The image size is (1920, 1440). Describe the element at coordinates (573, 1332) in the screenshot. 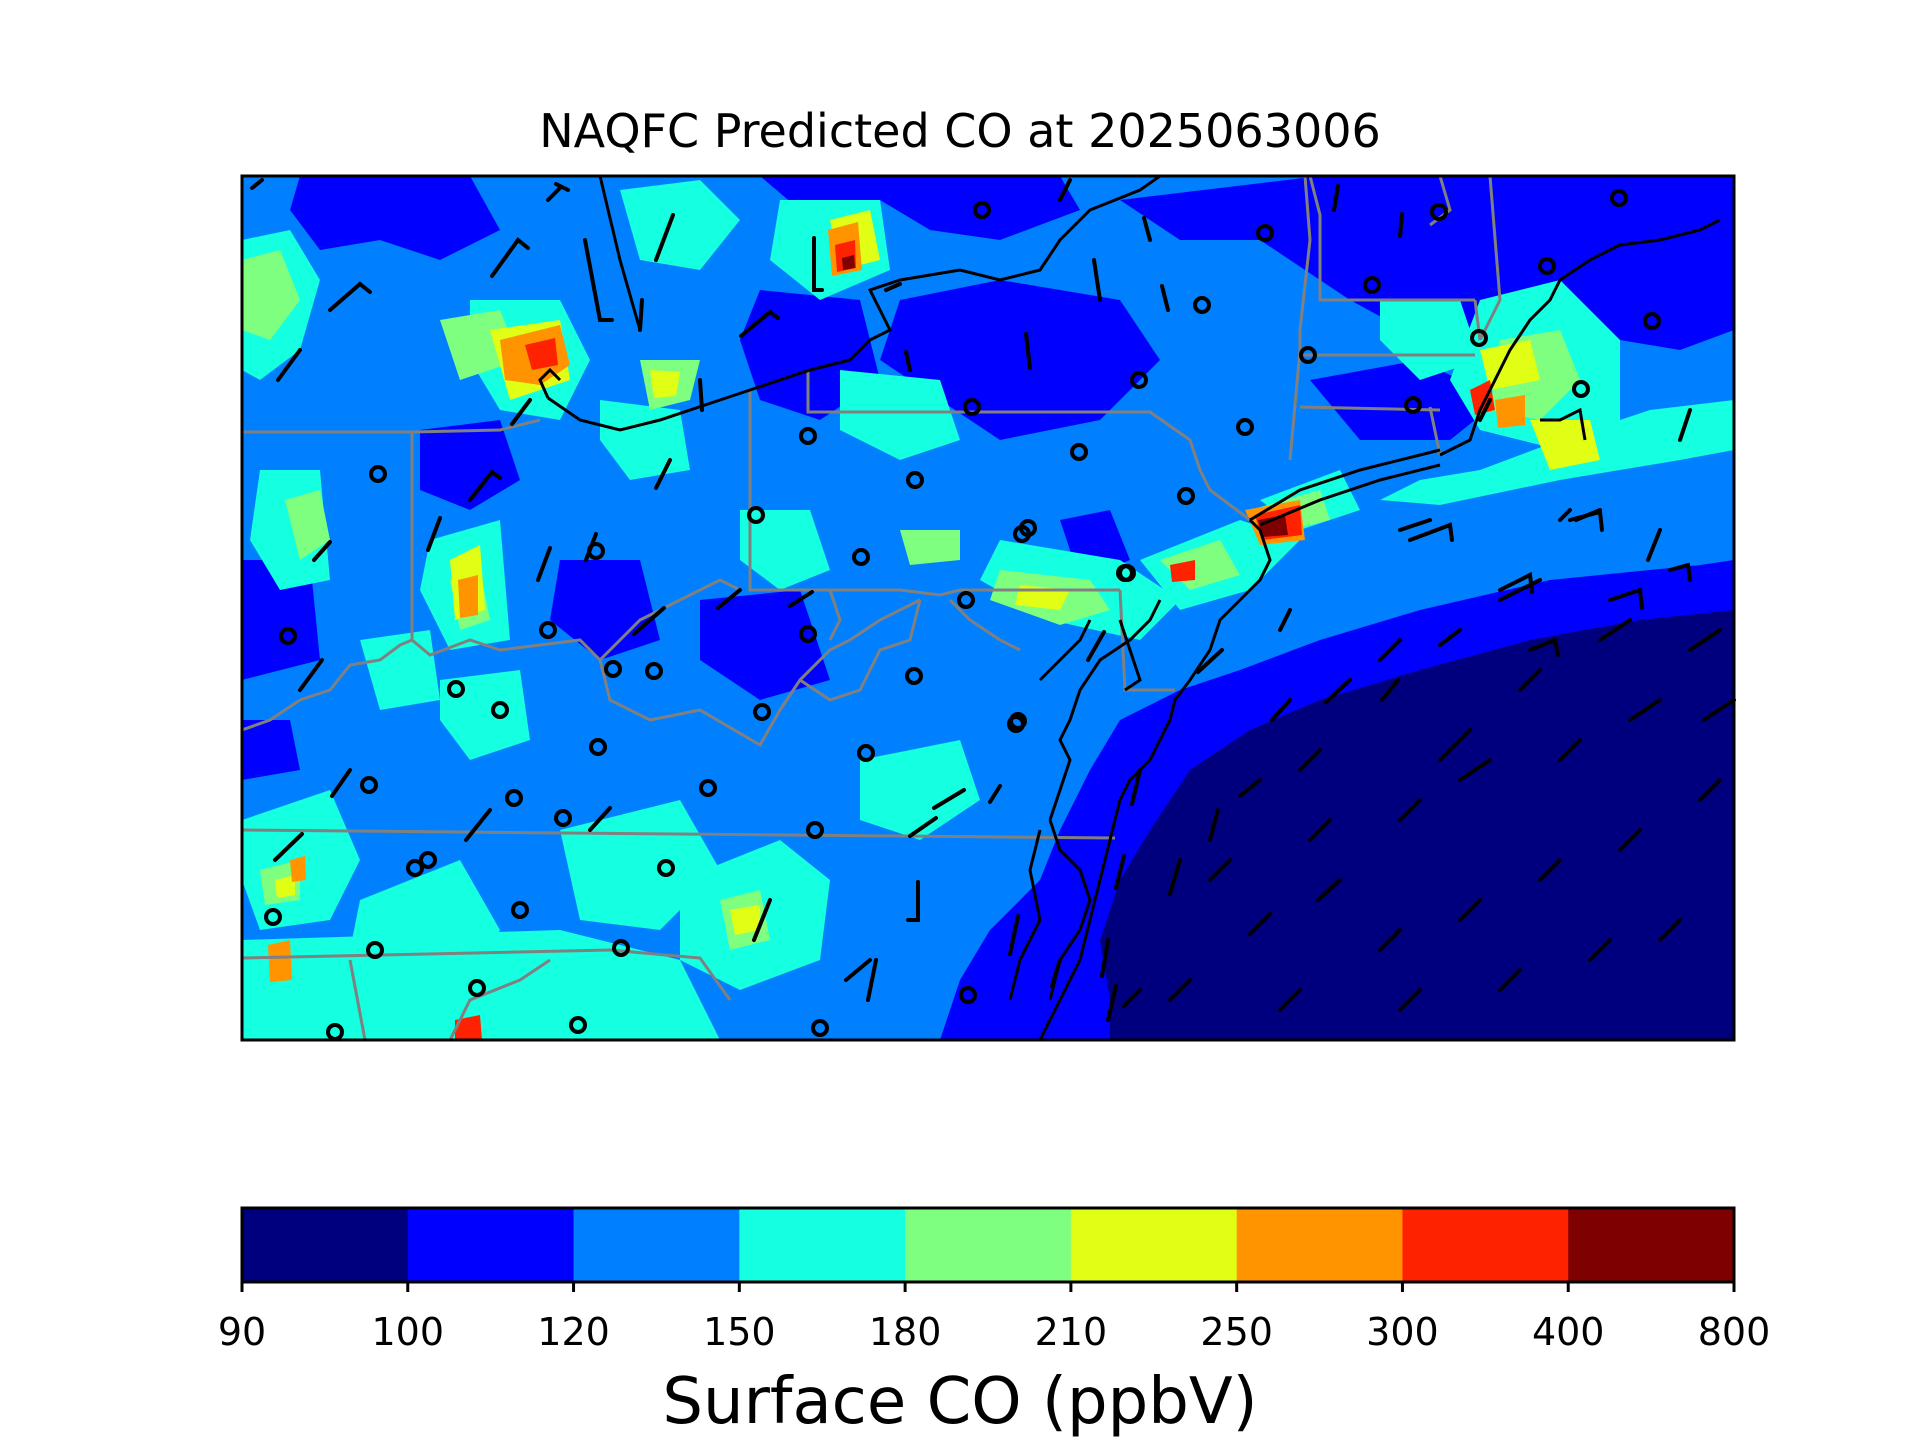

I see `colorbar-tick-label: 120` at that location.